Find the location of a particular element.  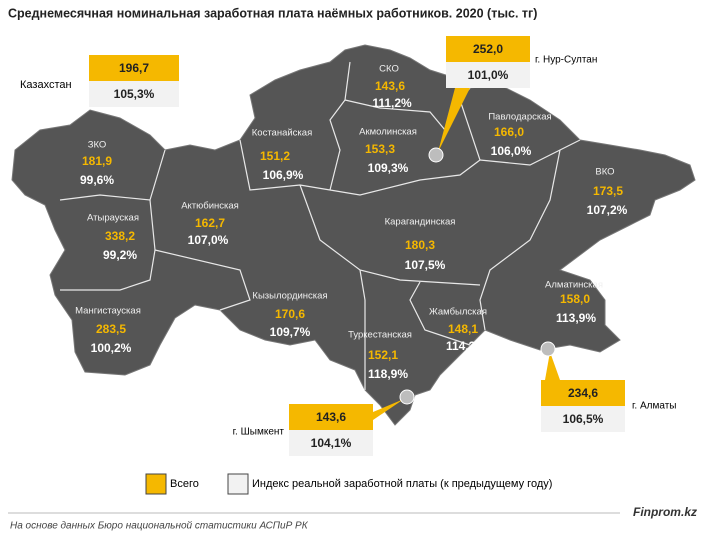

region-name: Костанайская is located at coordinates (282, 133).